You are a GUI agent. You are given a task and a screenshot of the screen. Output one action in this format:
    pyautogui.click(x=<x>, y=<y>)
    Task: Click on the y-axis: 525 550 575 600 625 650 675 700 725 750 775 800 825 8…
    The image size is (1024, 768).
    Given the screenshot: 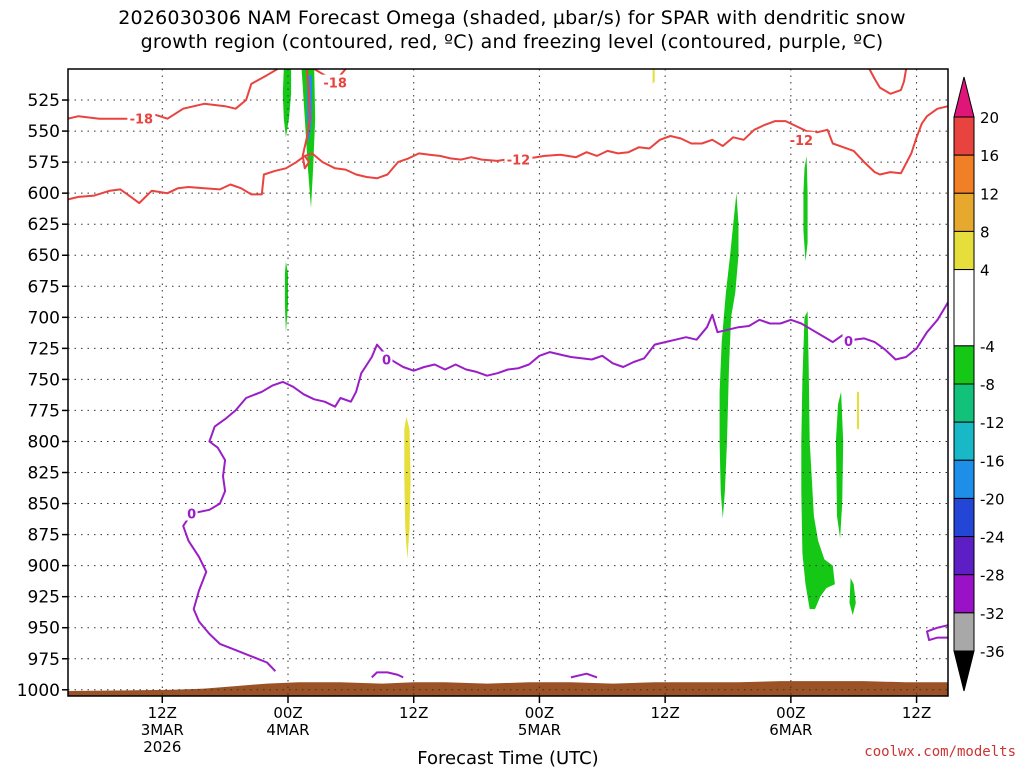 What is the action you would take?
    pyautogui.click(x=42, y=396)
    